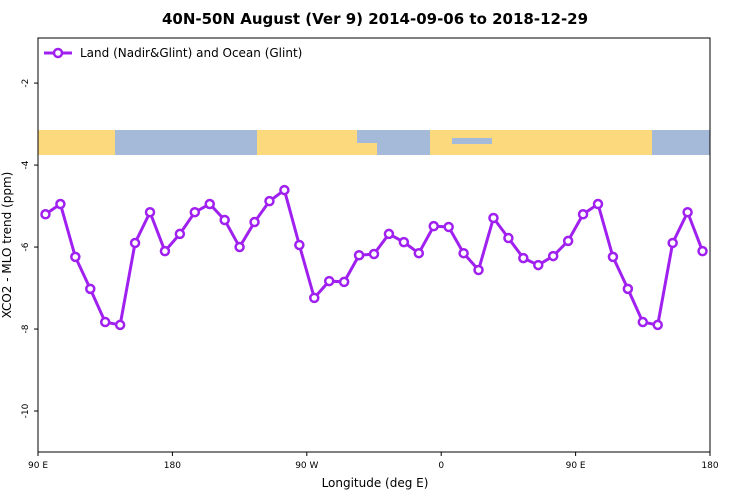  What do you see at coordinates (441, 466) in the screenshot?
I see `x-tick-label: 0` at bounding box center [441, 466].